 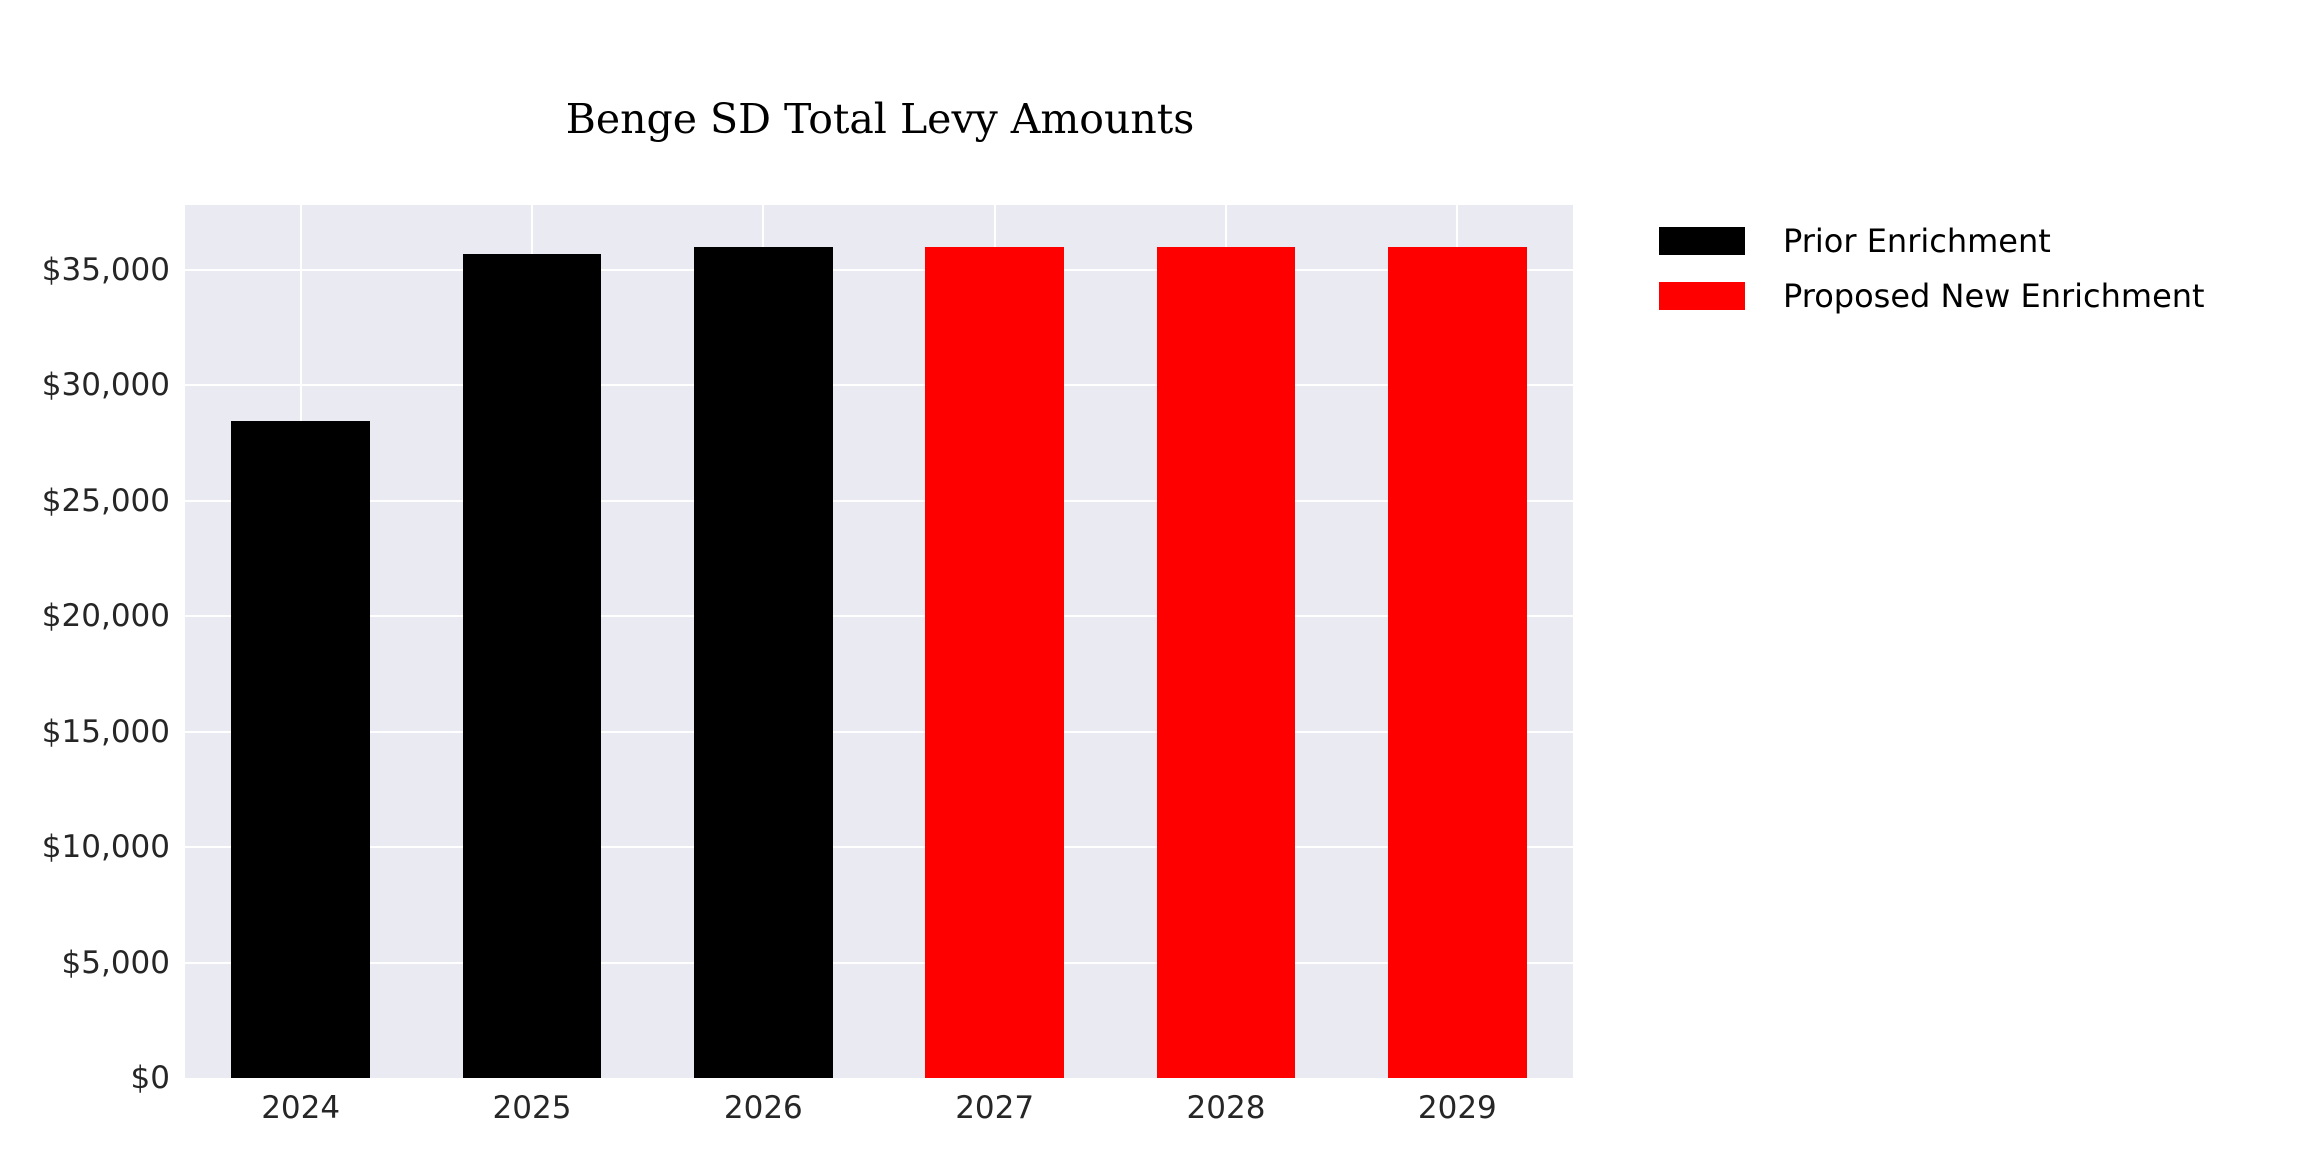 I want to click on bar-2026, so click(x=763, y=662).